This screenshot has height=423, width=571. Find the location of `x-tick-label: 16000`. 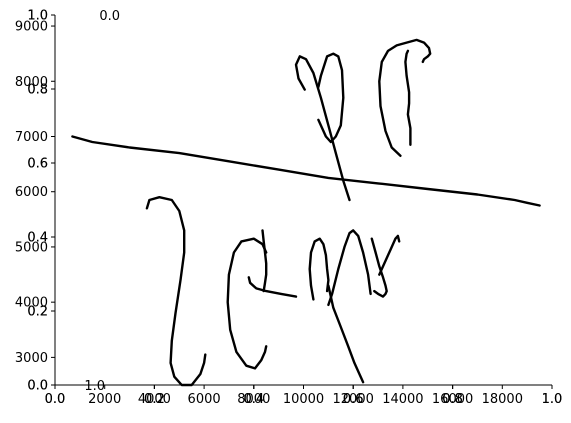

x-tick-label: 16000 is located at coordinates (452, 399).